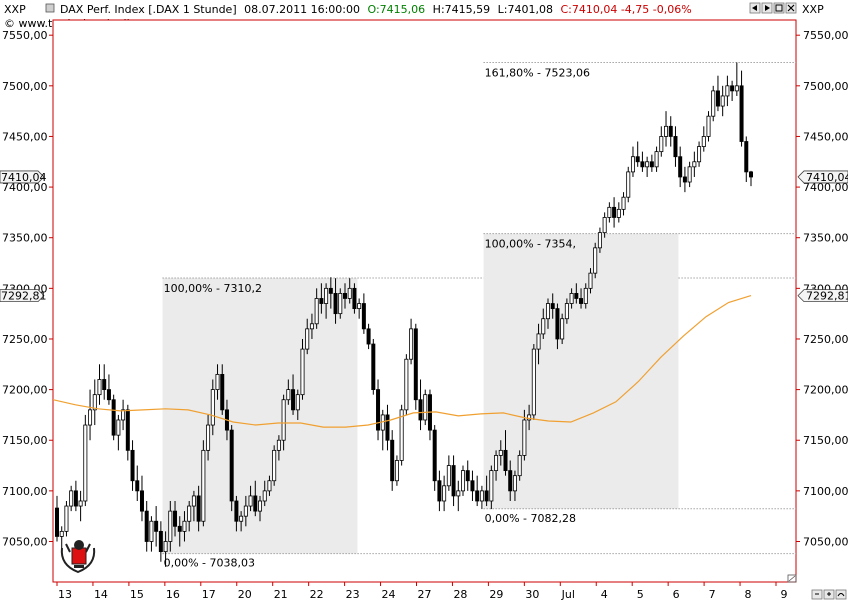  What do you see at coordinates (302, 9) in the screenshot?
I see `header-datetime: 08.07.2011 16:00:00` at bounding box center [302, 9].